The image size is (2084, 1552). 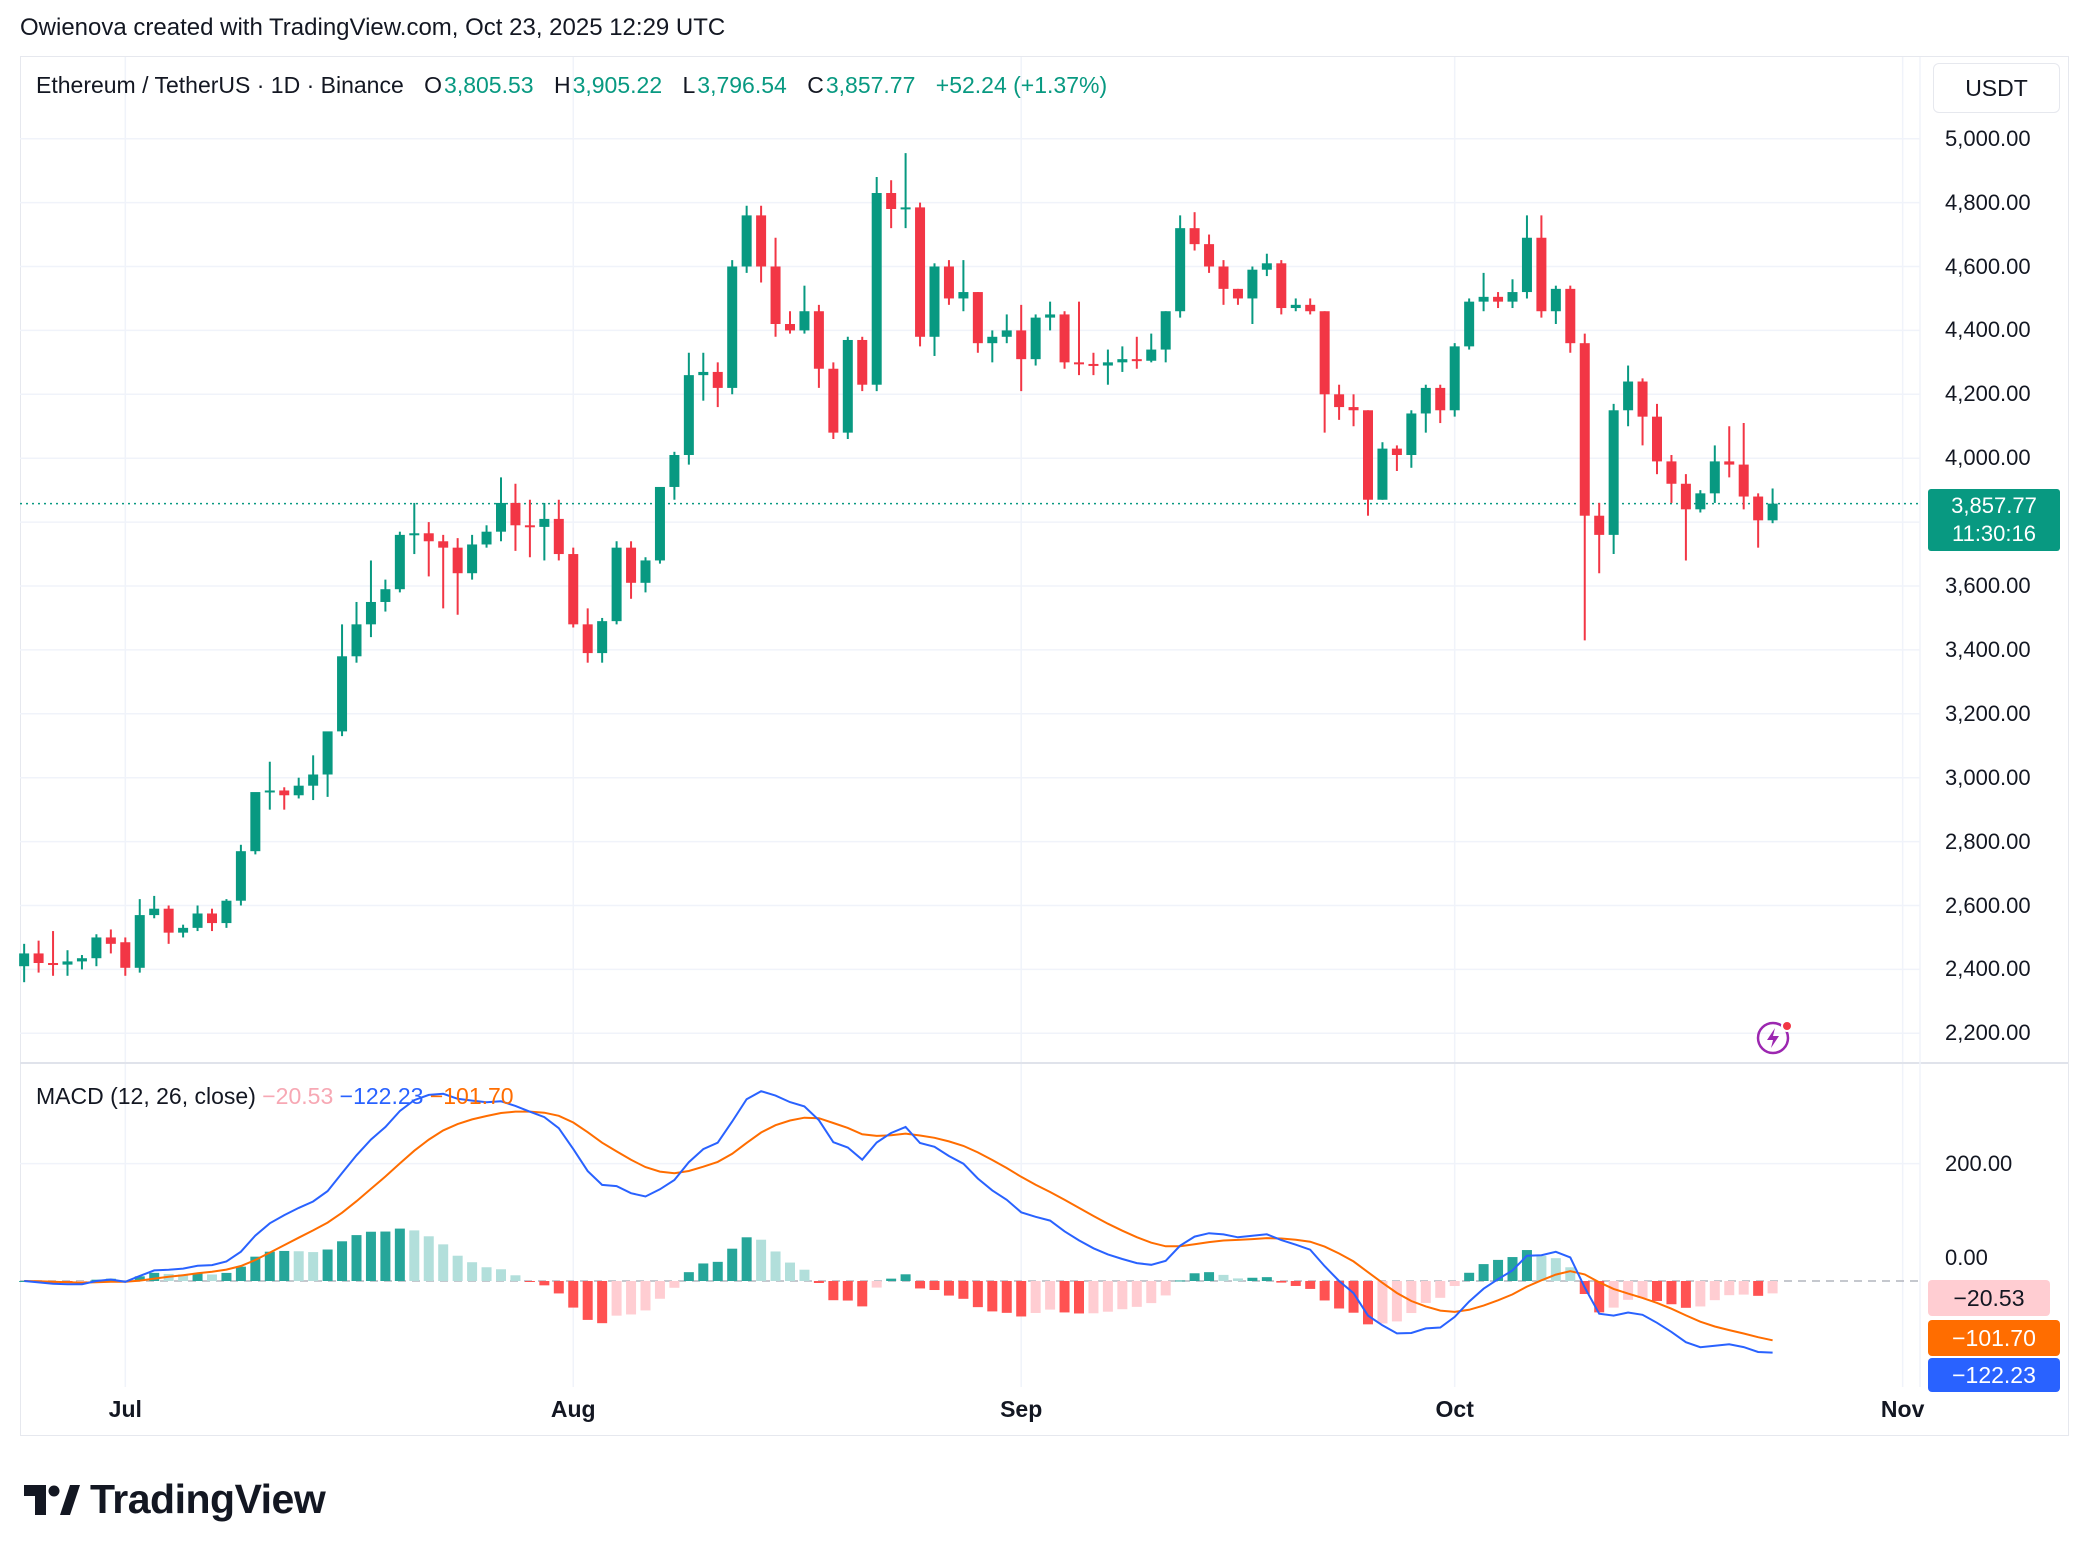 I want to click on macd-signal-line, so click(x=898, y=1226).